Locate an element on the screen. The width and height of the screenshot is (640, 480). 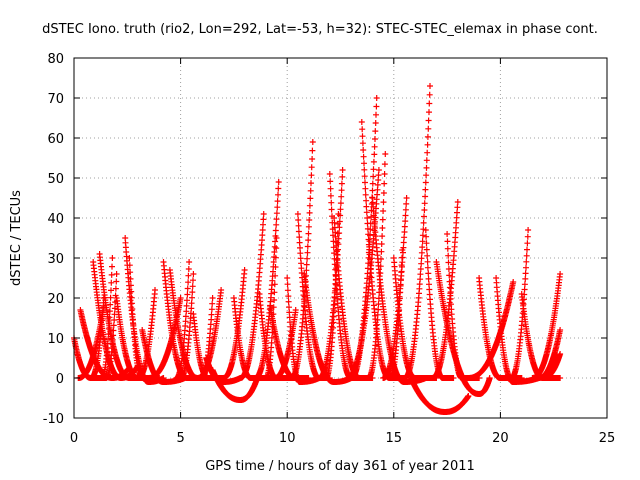
x-tick-label: 25 is located at coordinates (607, 438).